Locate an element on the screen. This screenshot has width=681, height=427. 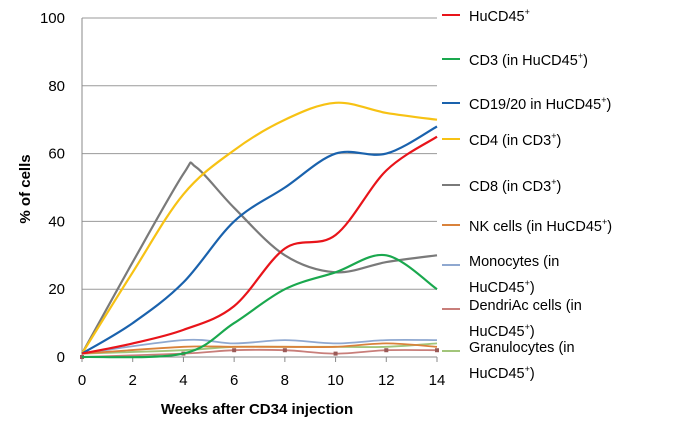
y-tick-label: 0 is located at coordinates (61, 357).